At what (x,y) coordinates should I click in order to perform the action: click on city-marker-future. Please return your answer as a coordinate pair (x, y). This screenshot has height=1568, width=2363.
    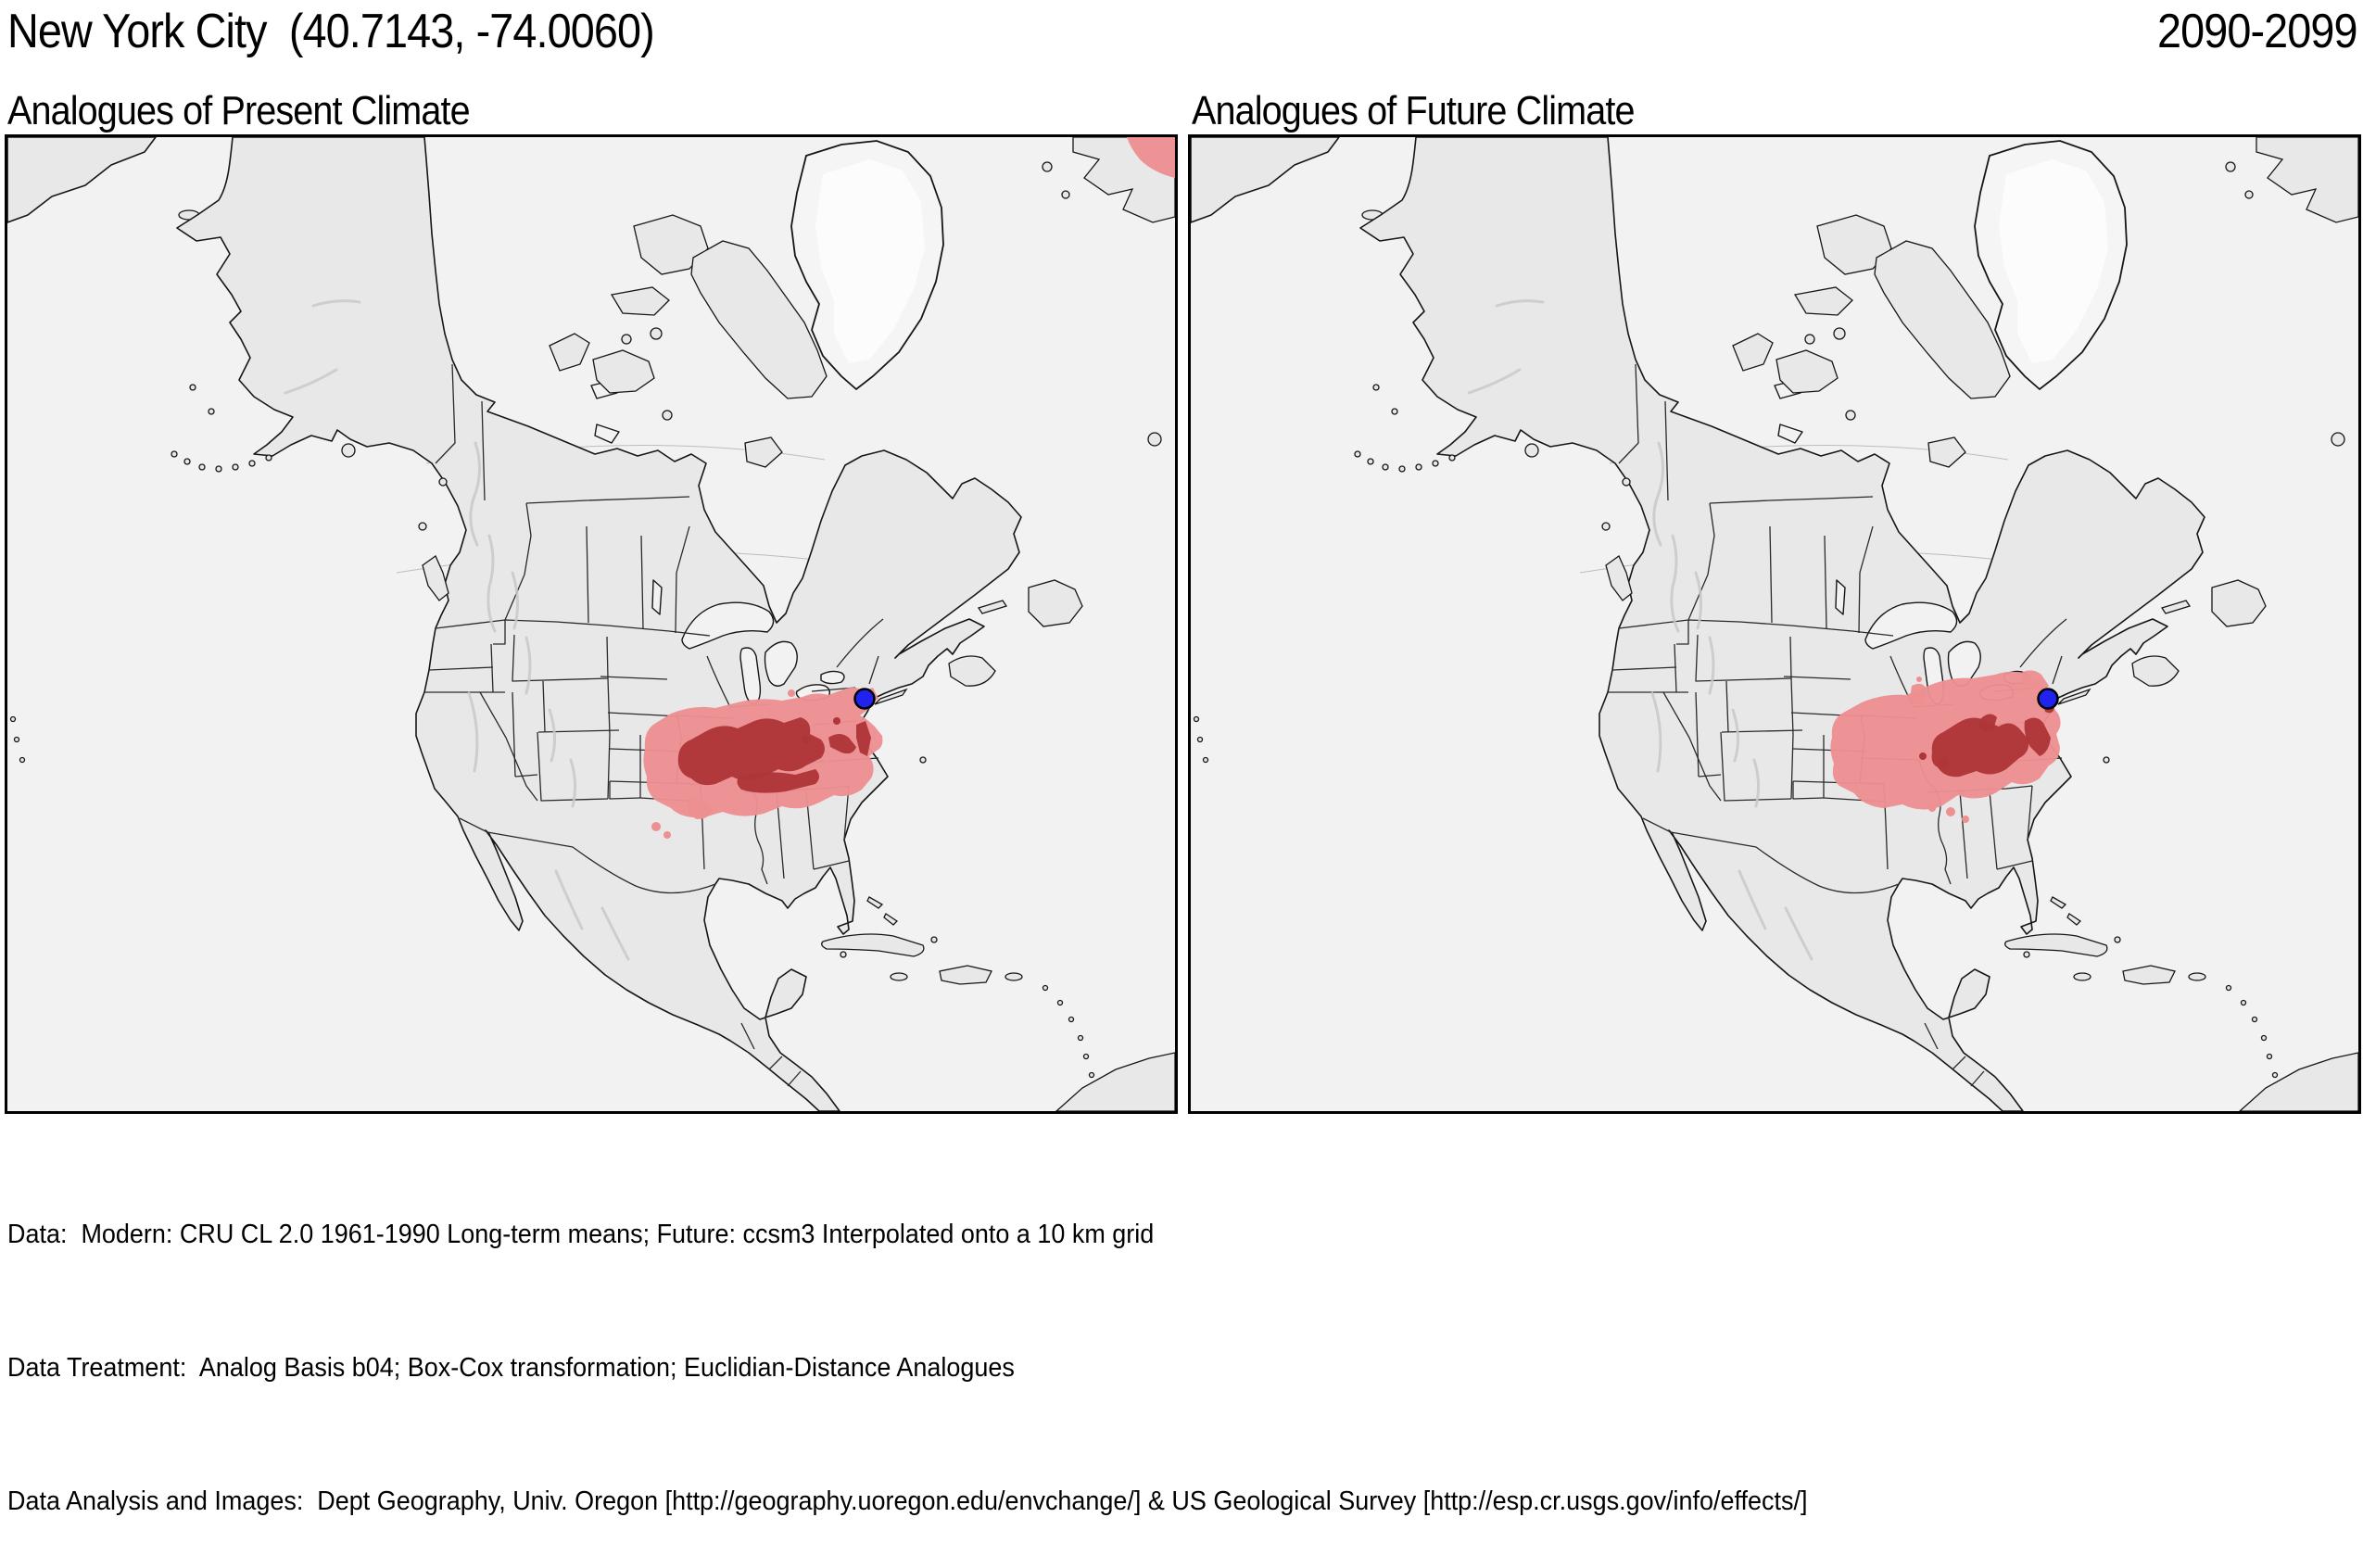
    Looking at the image, I should click on (2048, 699).